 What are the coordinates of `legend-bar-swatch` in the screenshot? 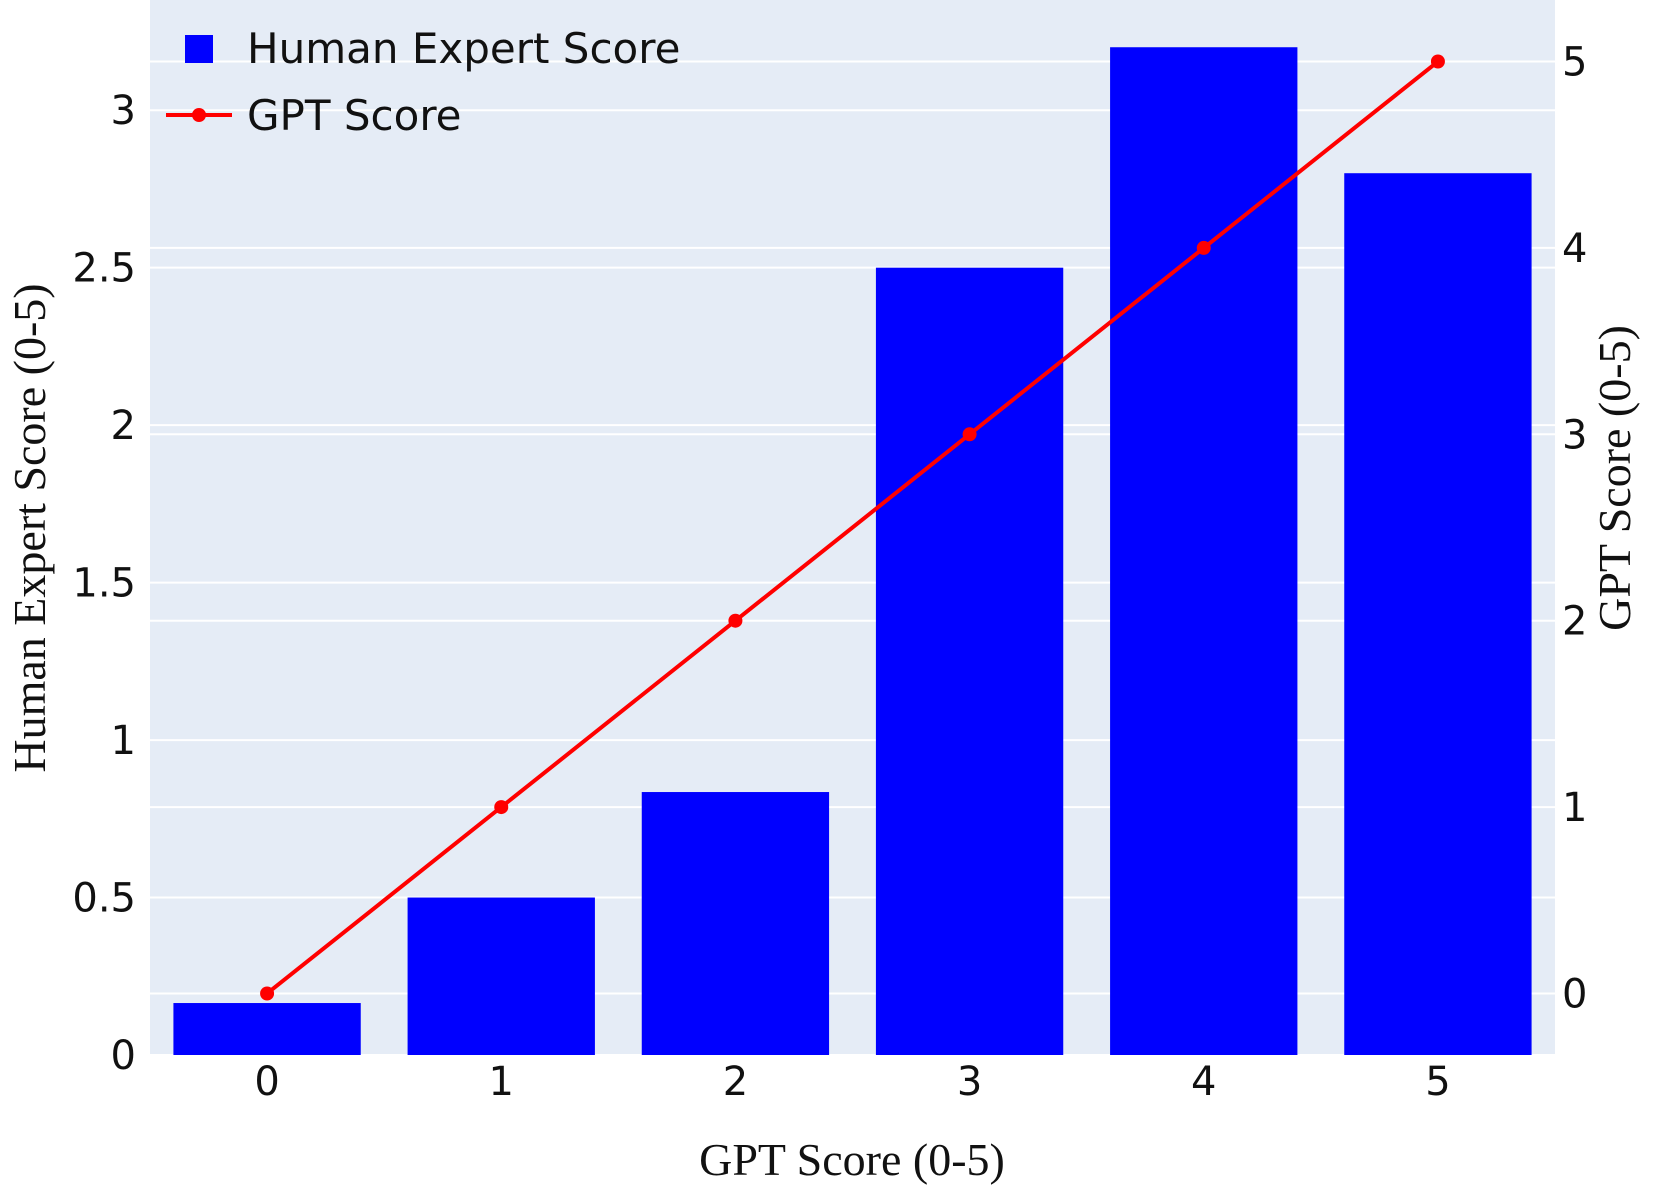 It's located at (199, 49).